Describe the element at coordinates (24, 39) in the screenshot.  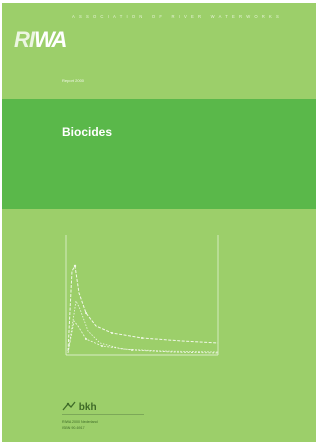
I see `logo-prefix: RI` at that location.